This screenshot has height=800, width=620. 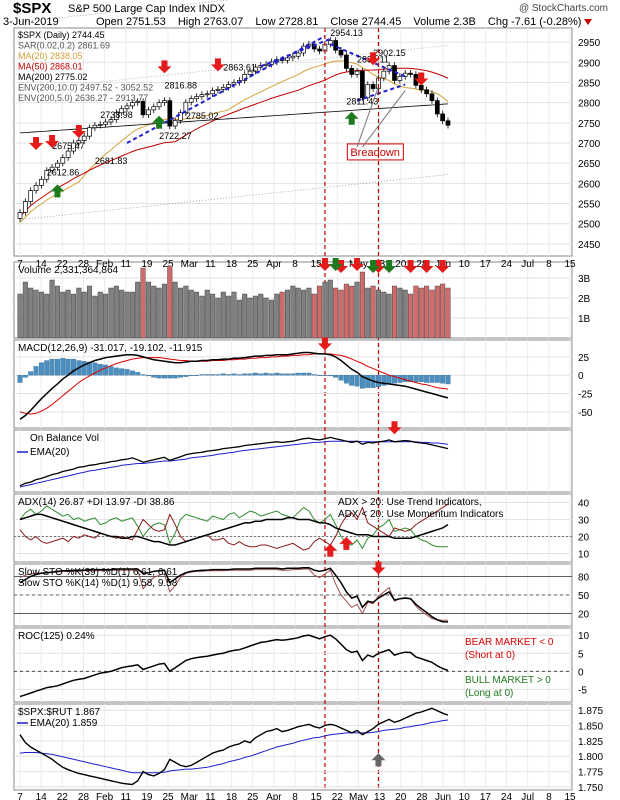 I want to click on copyright: @ StockCharts.com, so click(x=563, y=8).